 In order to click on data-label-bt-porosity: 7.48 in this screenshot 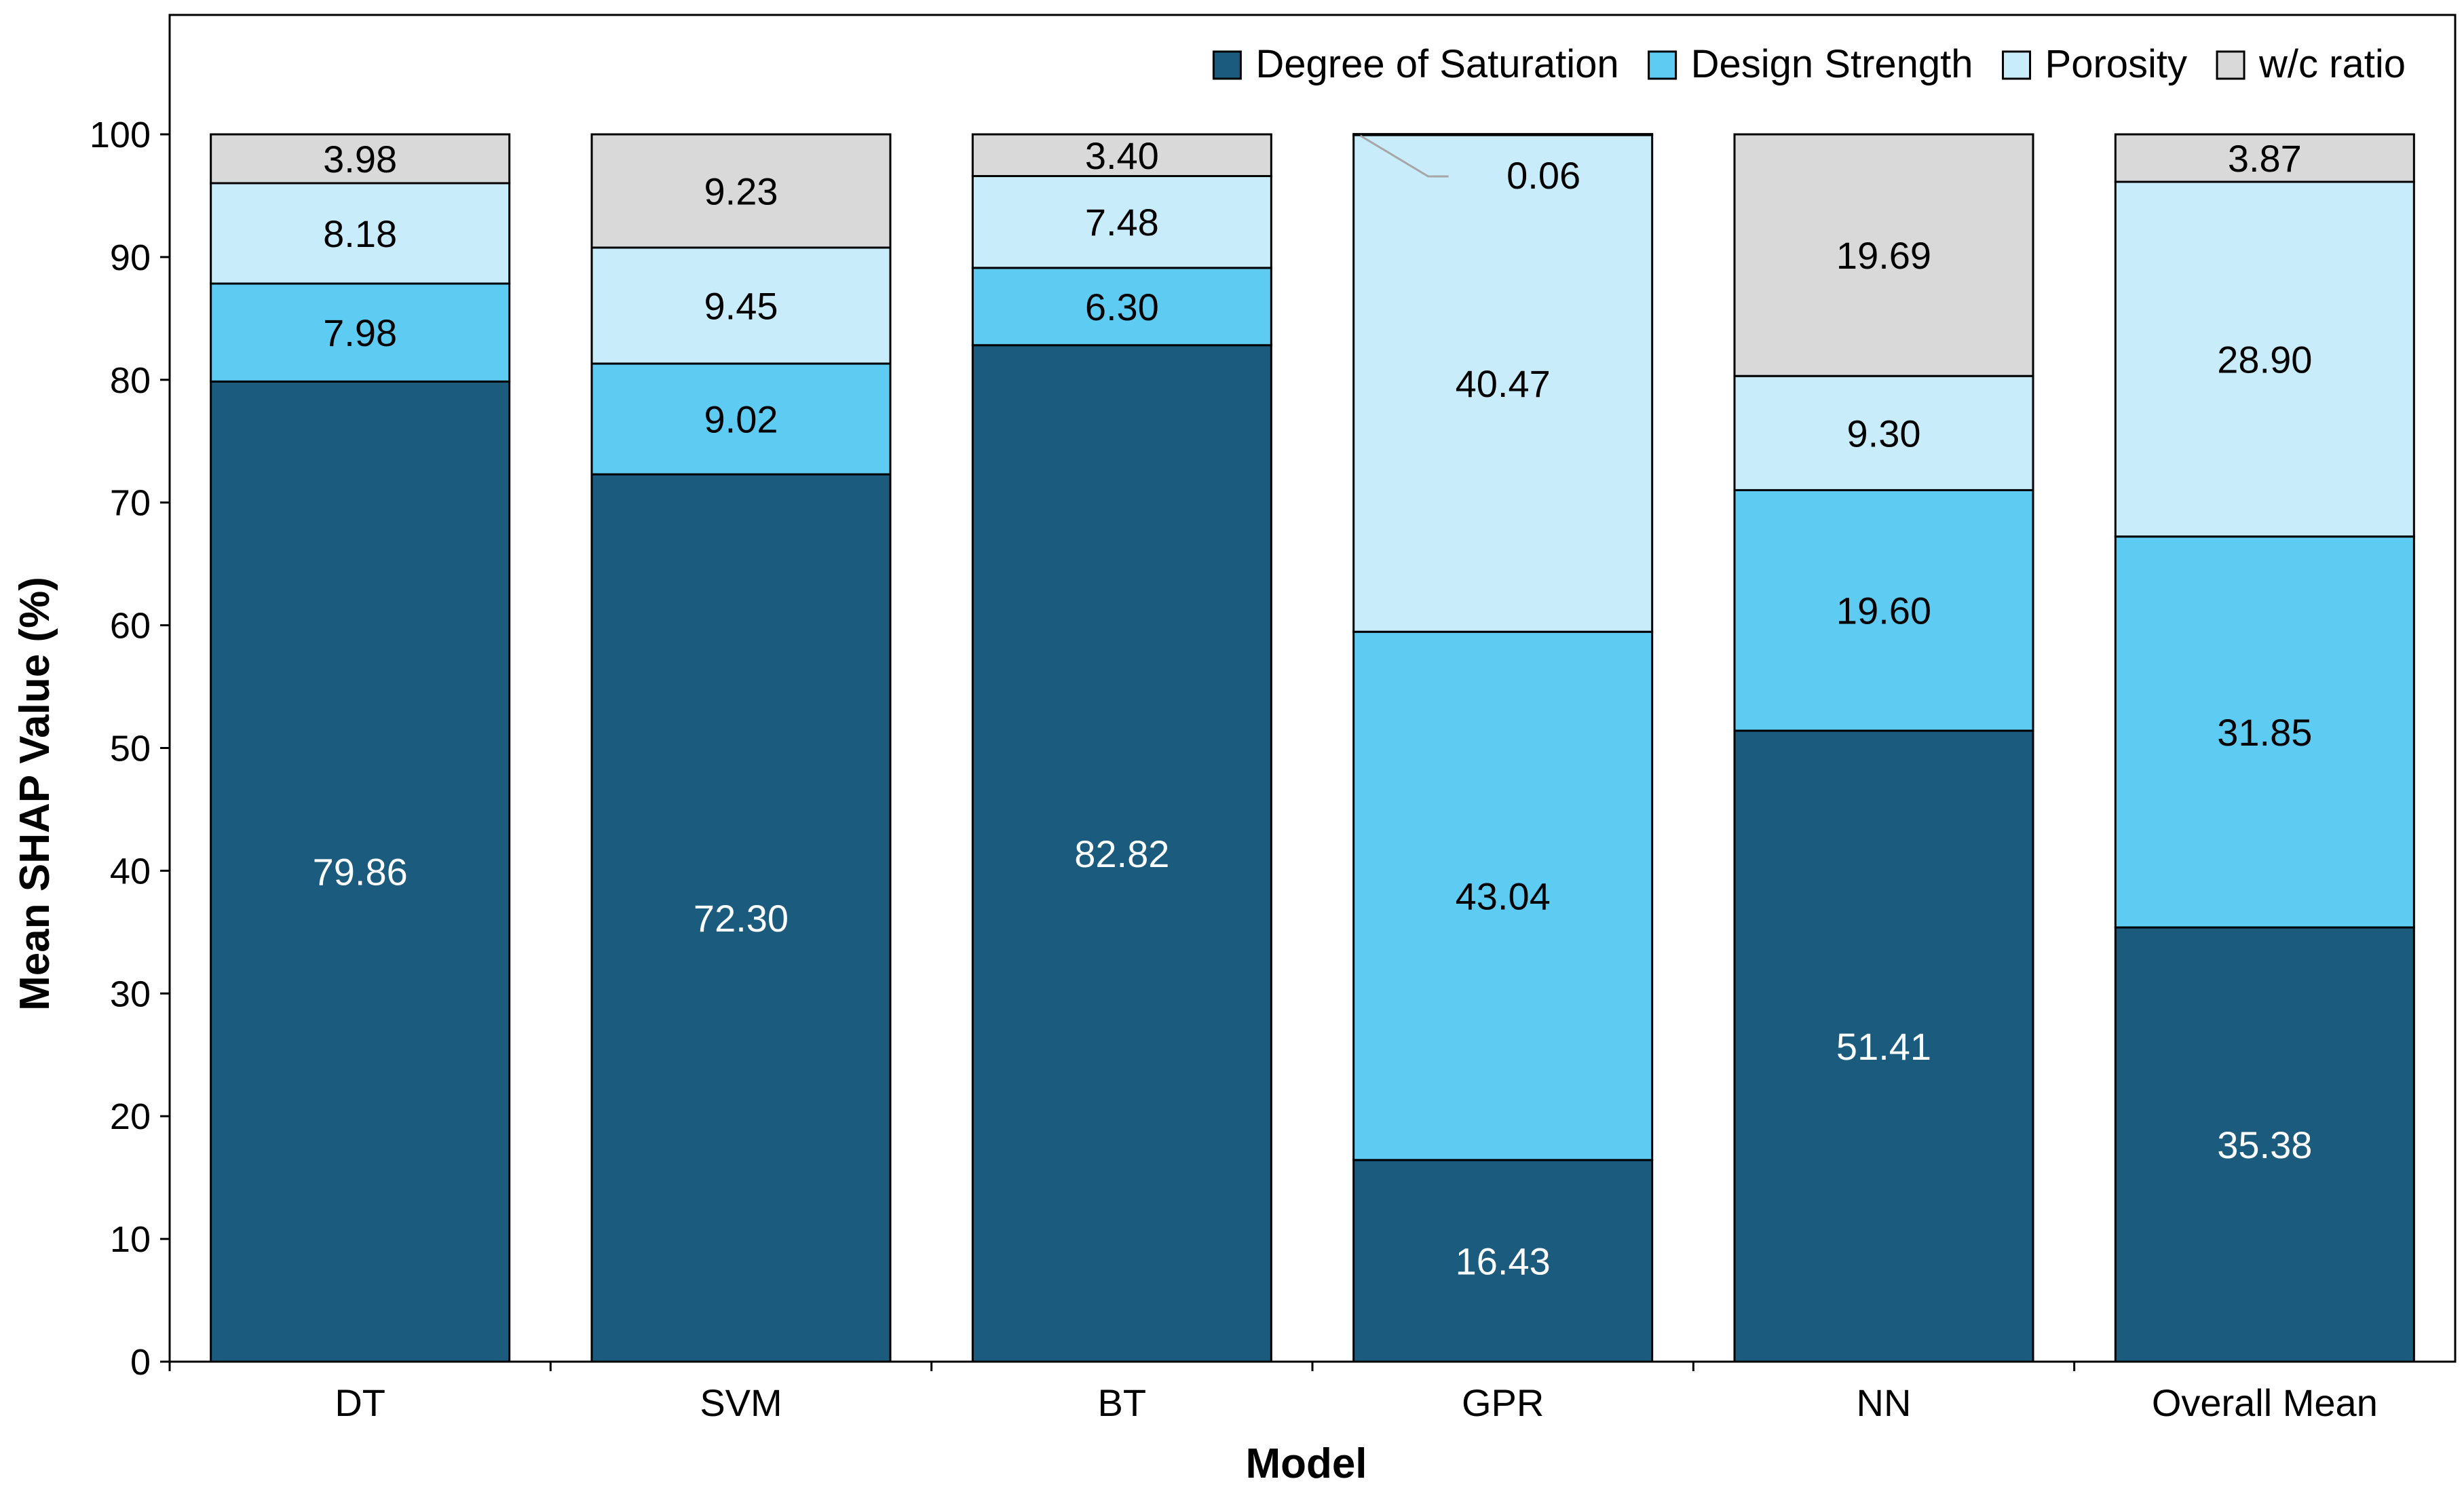, I will do `click(1122, 222)`.